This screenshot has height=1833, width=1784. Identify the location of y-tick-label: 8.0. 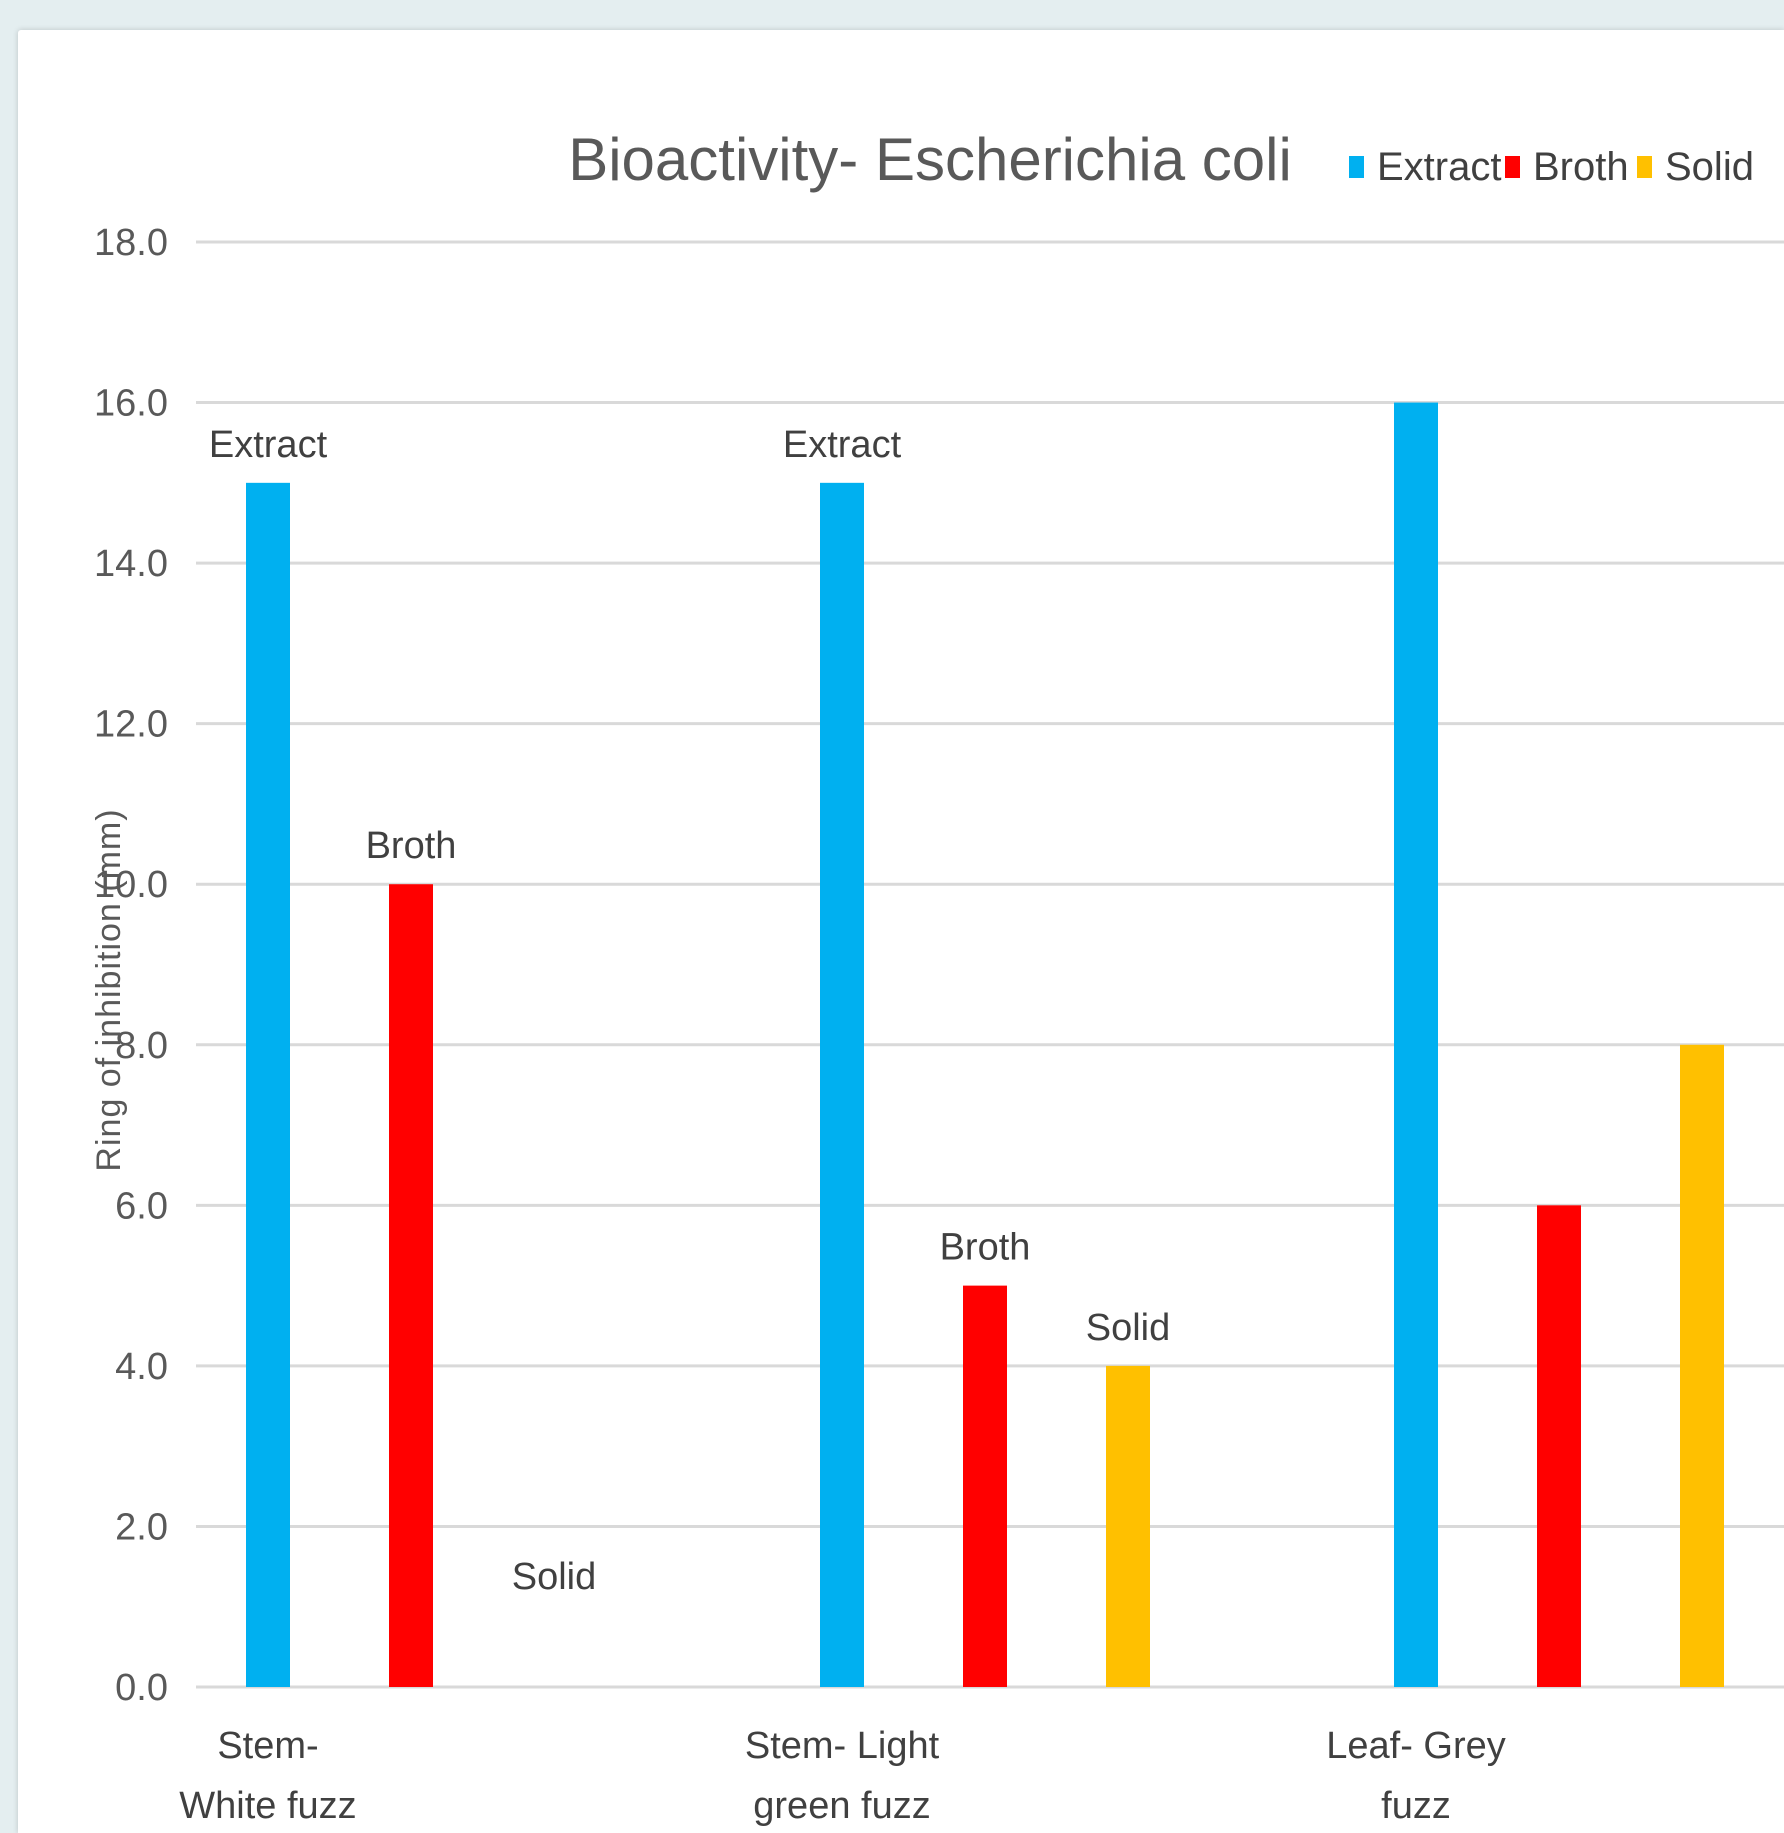
(141, 1046).